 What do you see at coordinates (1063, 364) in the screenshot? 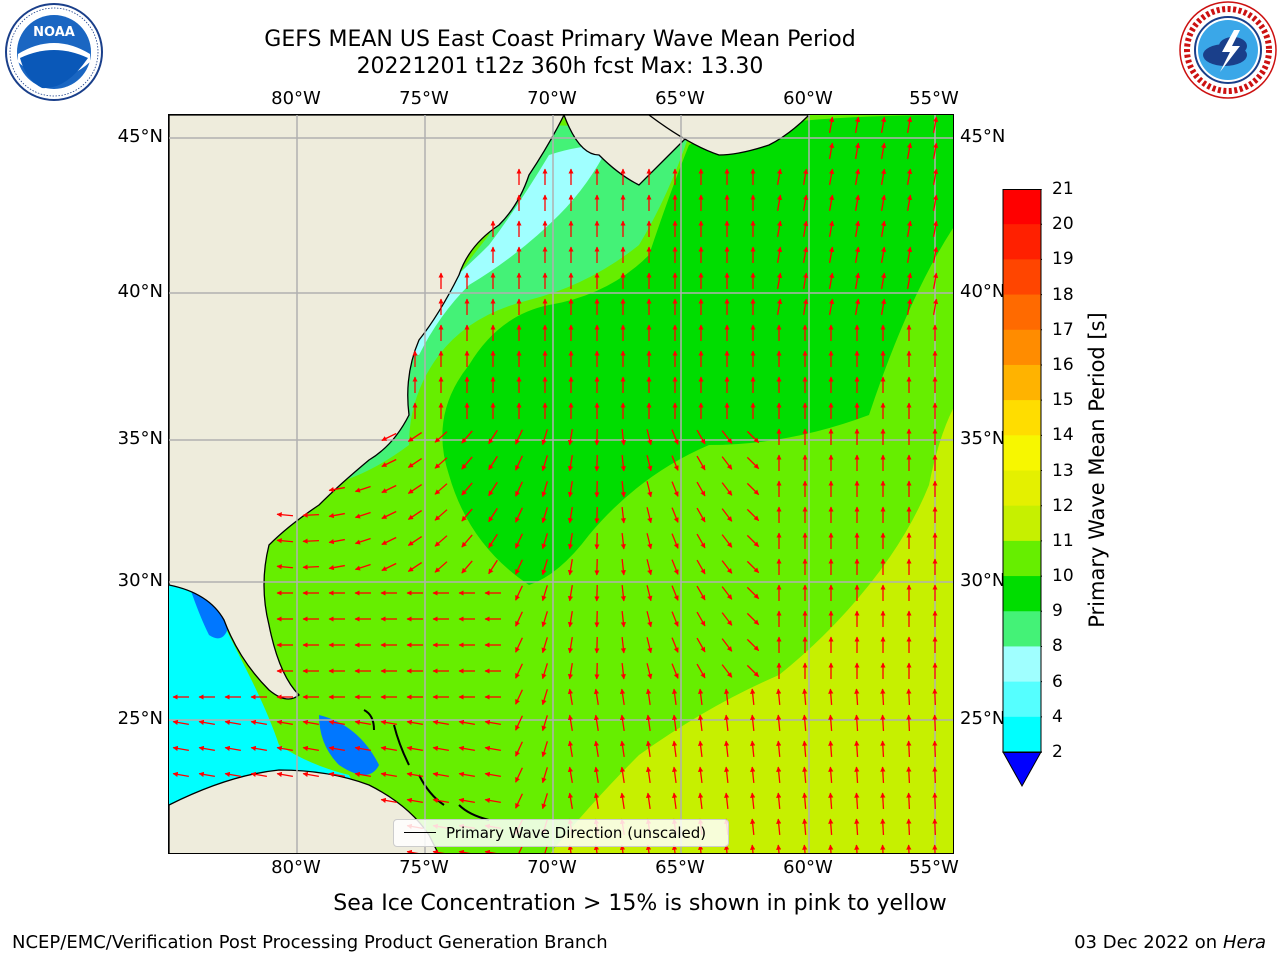
I see `colorbar-tick-label: 16` at bounding box center [1063, 364].